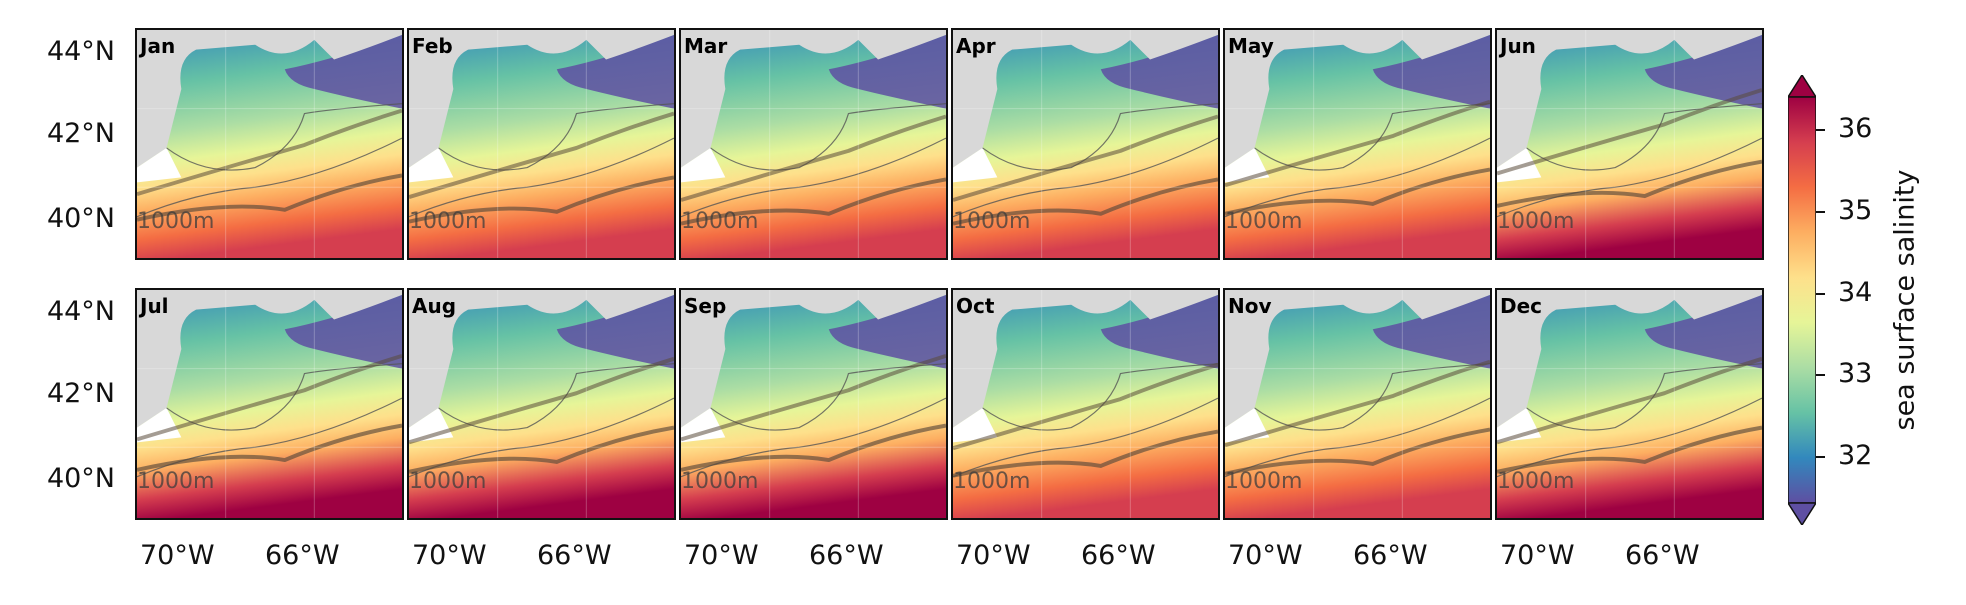 Image resolution: width=1966 pixels, height=605 pixels. I want to click on colorbar-extend-top, so click(1802, 86).